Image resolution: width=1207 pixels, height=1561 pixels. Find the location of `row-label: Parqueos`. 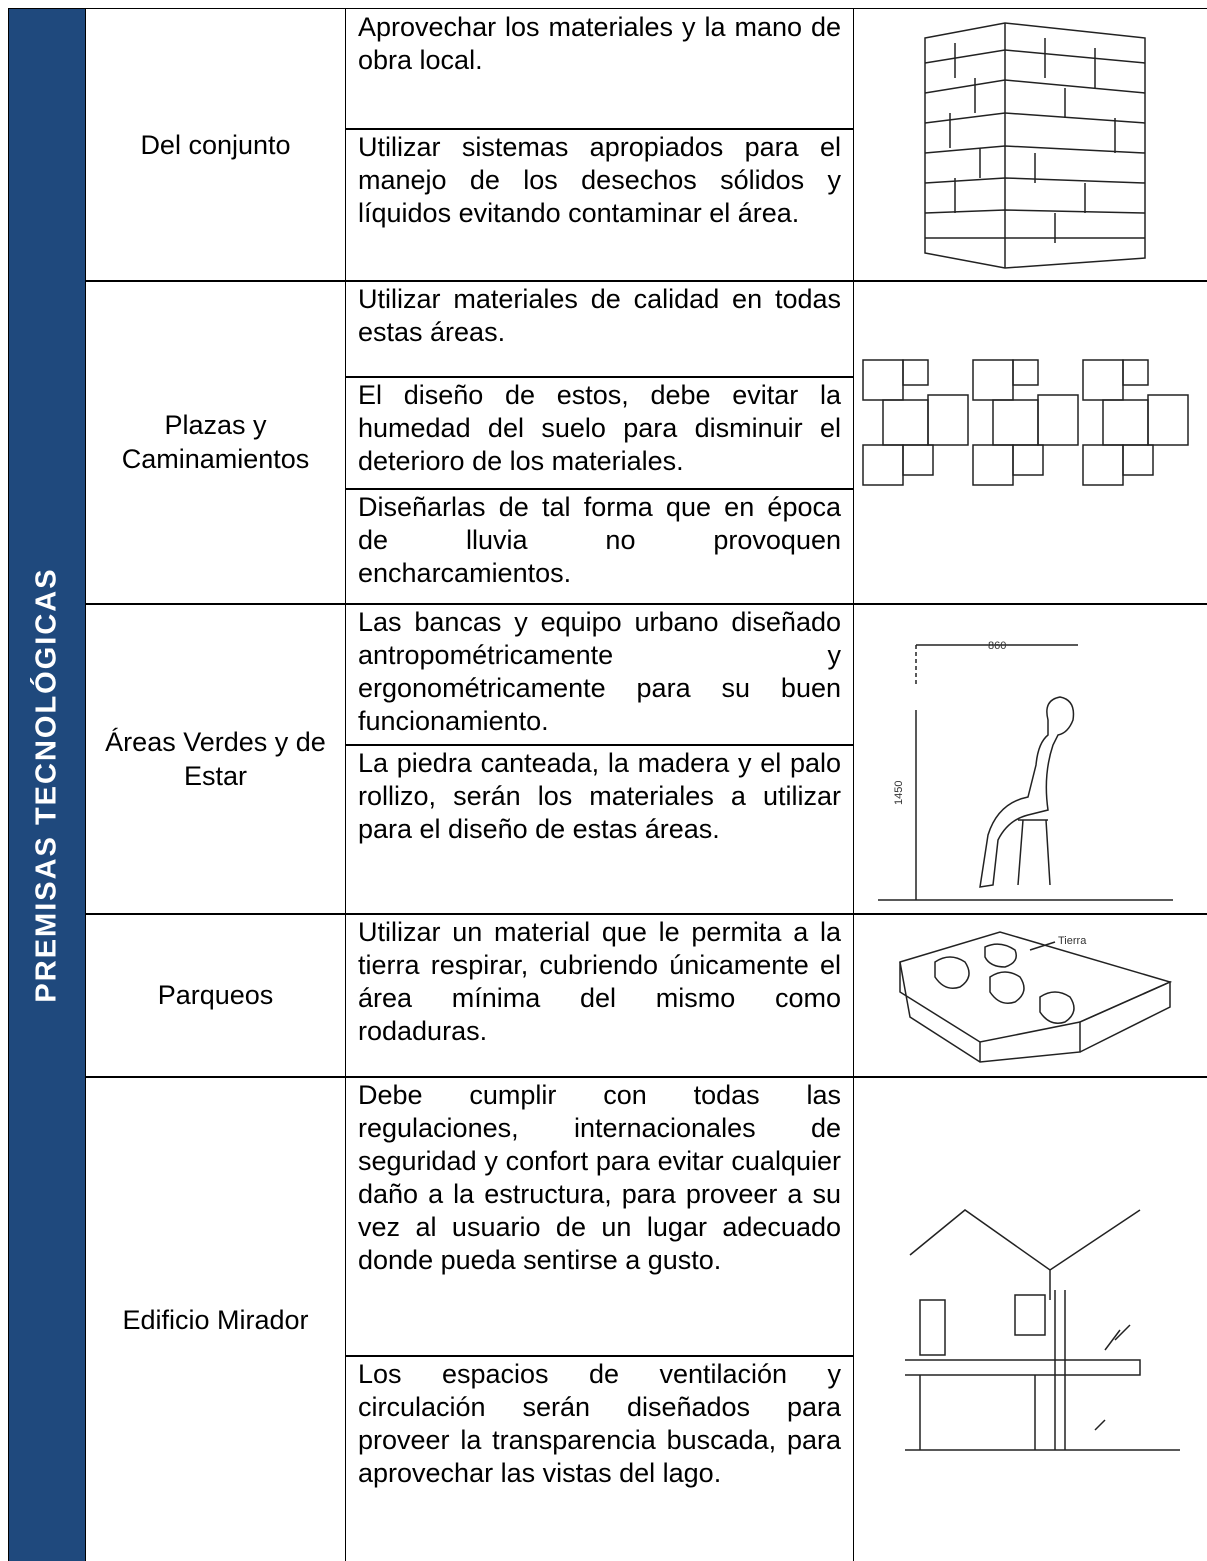

row-label: Parqueos is located at coordinates (215, 995).